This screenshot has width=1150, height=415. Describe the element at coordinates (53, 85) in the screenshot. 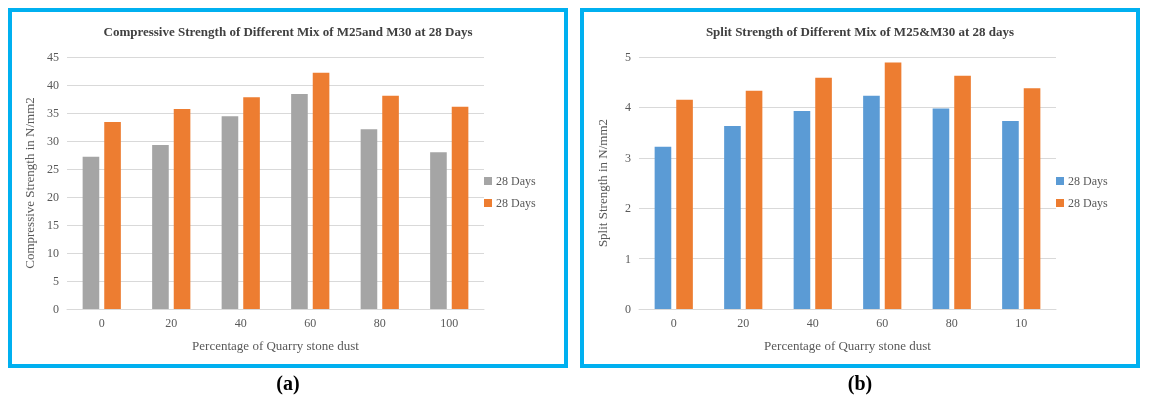

I see `y-tick-label: 40` at that location.